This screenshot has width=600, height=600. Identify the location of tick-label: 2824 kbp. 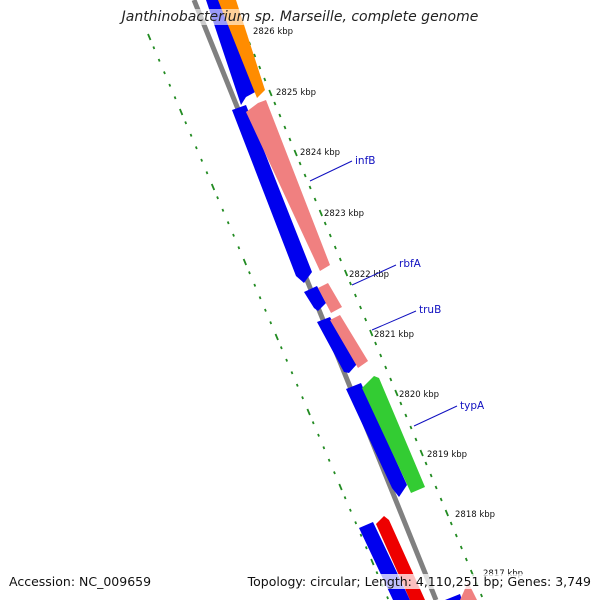
(320, 153).